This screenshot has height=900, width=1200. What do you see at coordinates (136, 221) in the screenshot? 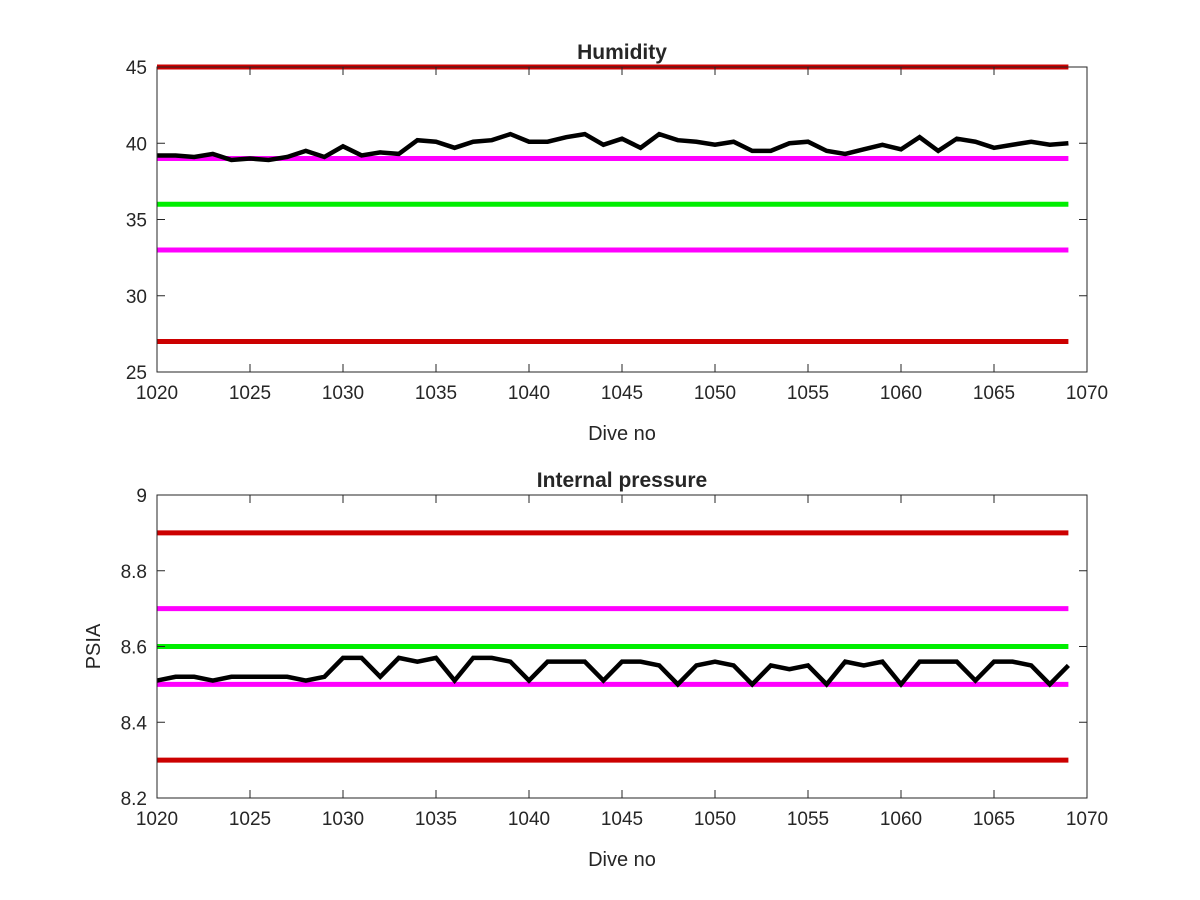
I see `y-tick-label: 35` at bounding box center [136, 221].